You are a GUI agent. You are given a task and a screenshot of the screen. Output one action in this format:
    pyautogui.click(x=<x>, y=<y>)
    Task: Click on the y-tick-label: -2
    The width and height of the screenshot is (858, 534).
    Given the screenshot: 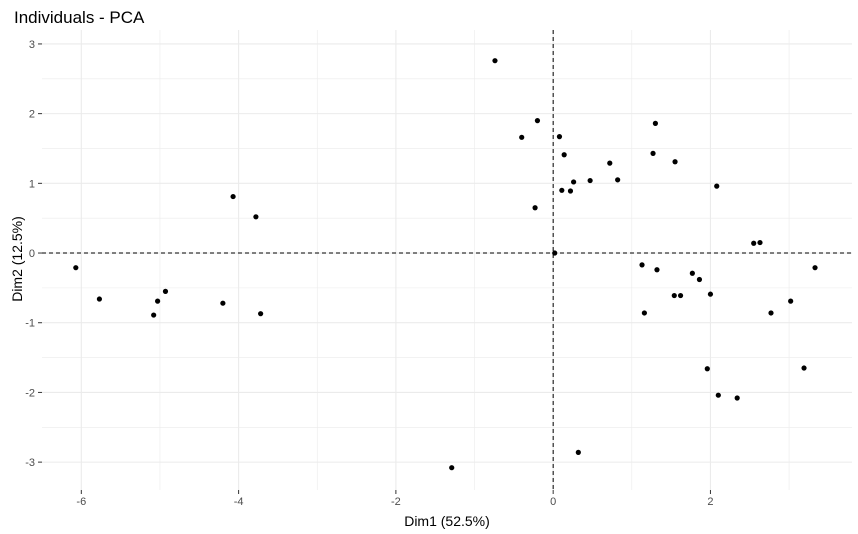 What is the action you would take?
    pyautogui.click(x=30, y=393)
    